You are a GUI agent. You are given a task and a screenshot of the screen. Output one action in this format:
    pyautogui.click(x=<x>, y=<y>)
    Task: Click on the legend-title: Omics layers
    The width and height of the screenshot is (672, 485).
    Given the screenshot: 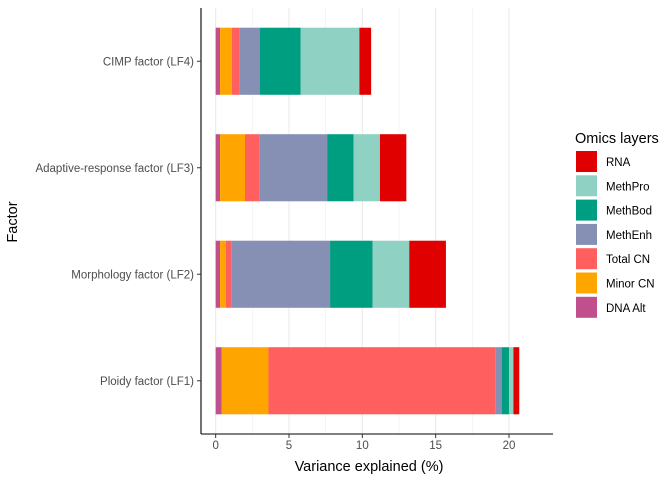 What is the action you would take?
    pyautogui.click(x=617, y=139)
    